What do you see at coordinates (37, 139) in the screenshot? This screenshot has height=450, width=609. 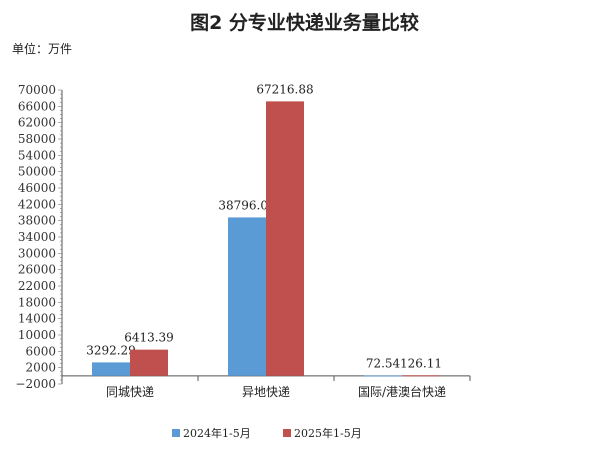 I see `y-tick-label: 58000` at bounding box center [37, 139].